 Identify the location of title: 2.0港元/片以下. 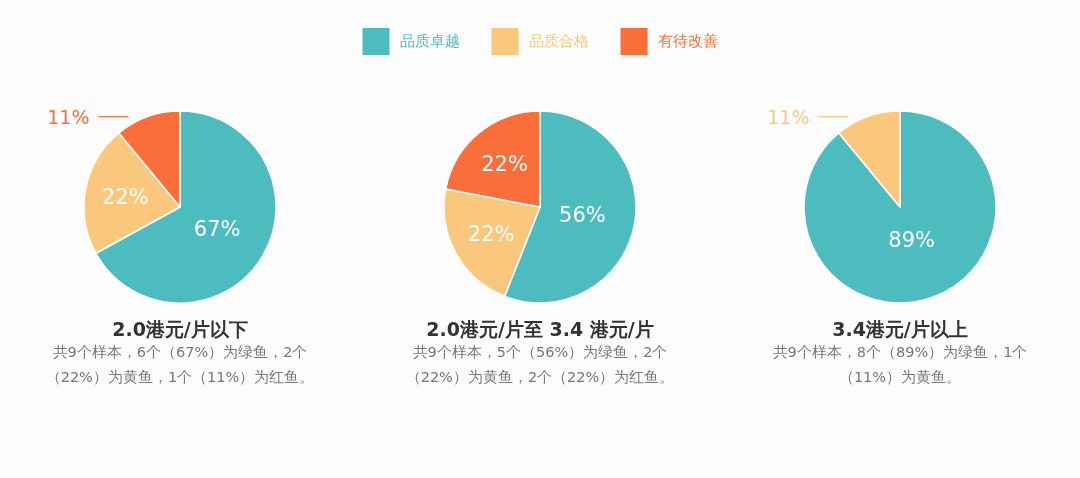
(180, 329).